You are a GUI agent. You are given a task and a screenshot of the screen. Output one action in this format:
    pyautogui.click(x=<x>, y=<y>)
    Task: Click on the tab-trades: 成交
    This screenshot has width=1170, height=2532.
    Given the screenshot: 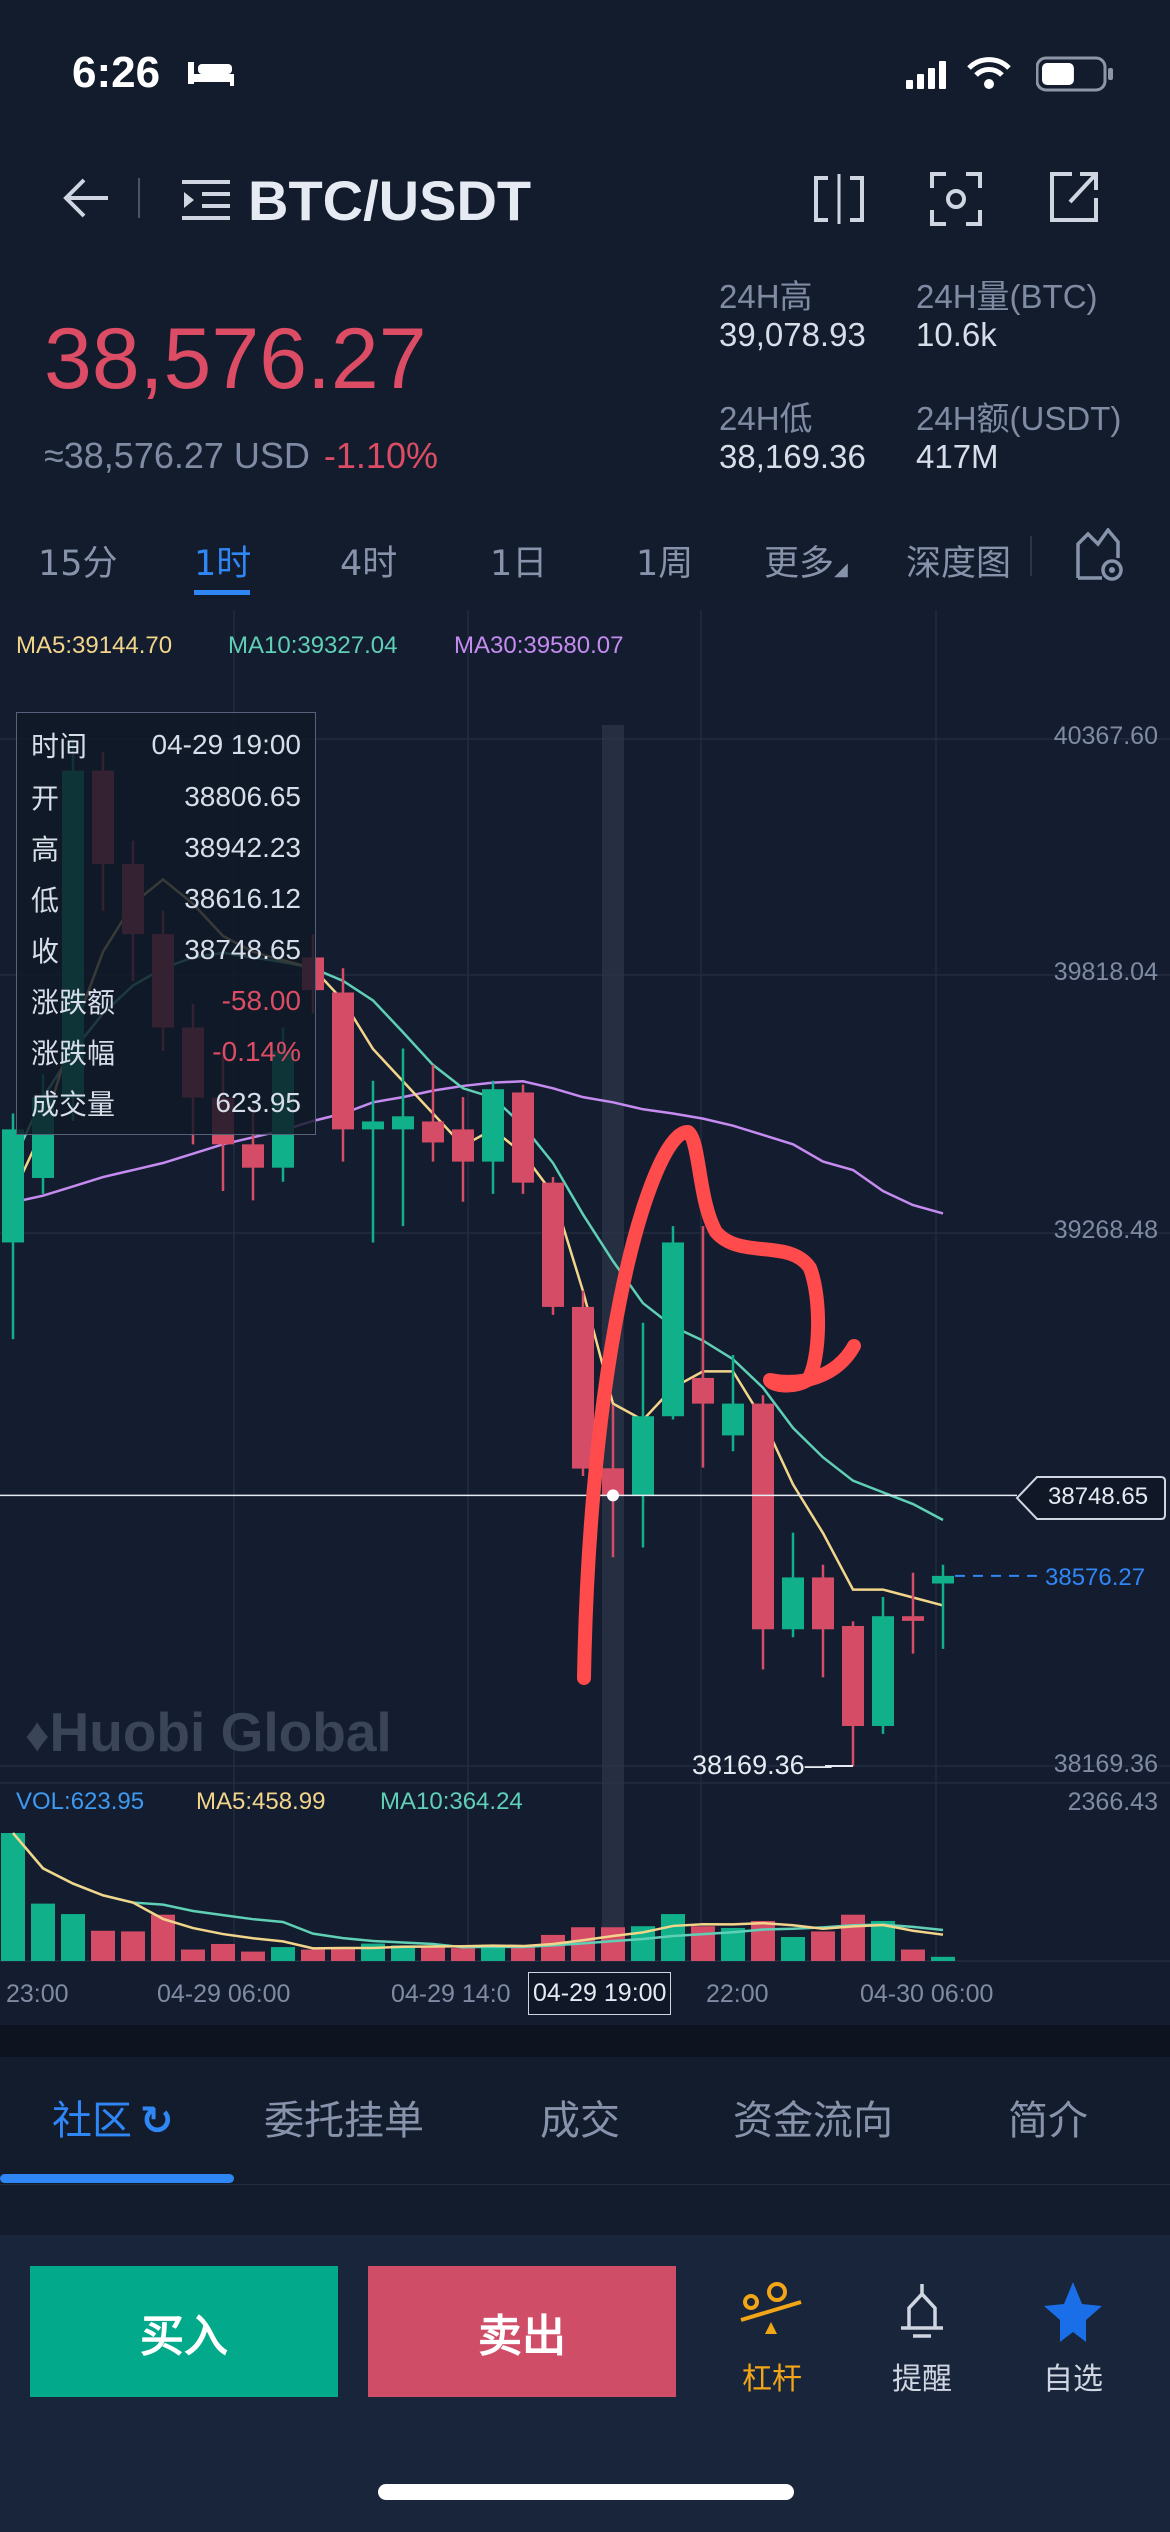 What is the action you would take?
    pyautogui.click(x=580, y=2121)
    